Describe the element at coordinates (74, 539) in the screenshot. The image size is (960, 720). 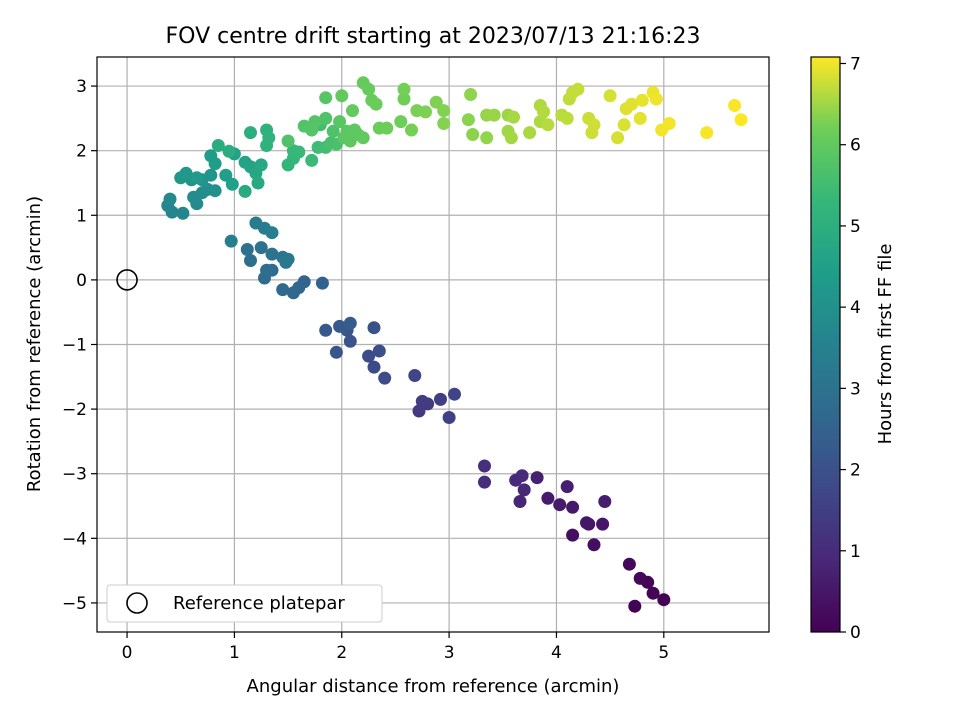
I see `y-tick-label: −4` at that location.